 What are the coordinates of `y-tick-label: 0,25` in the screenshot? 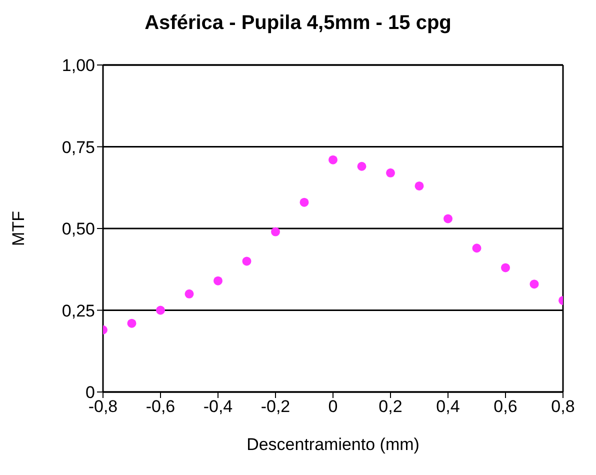 It's located at (78, 310).